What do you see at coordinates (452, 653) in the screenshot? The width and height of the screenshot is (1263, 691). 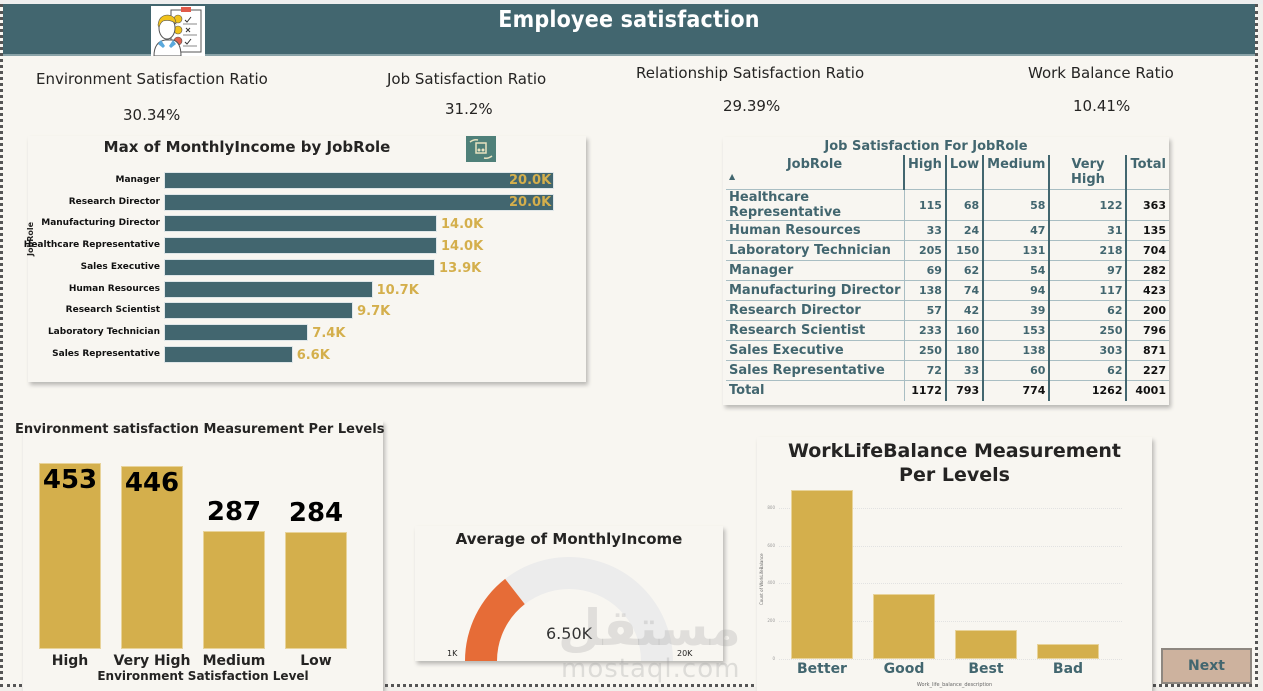 I see `gauge-min-label: 1K` at bounding box center [452, 653].